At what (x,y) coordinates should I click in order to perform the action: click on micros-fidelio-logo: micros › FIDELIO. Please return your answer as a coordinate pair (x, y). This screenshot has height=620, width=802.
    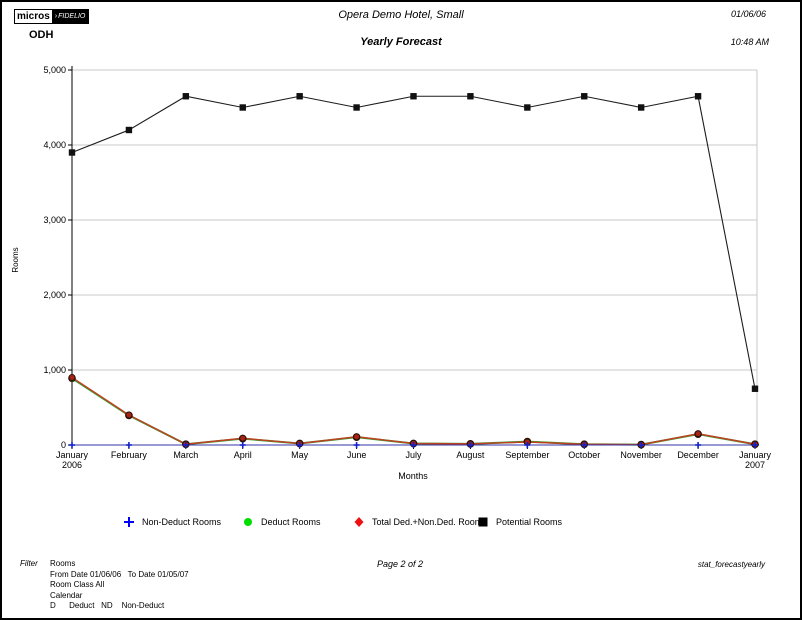
    Looking at the image, I should click on (52, 16).